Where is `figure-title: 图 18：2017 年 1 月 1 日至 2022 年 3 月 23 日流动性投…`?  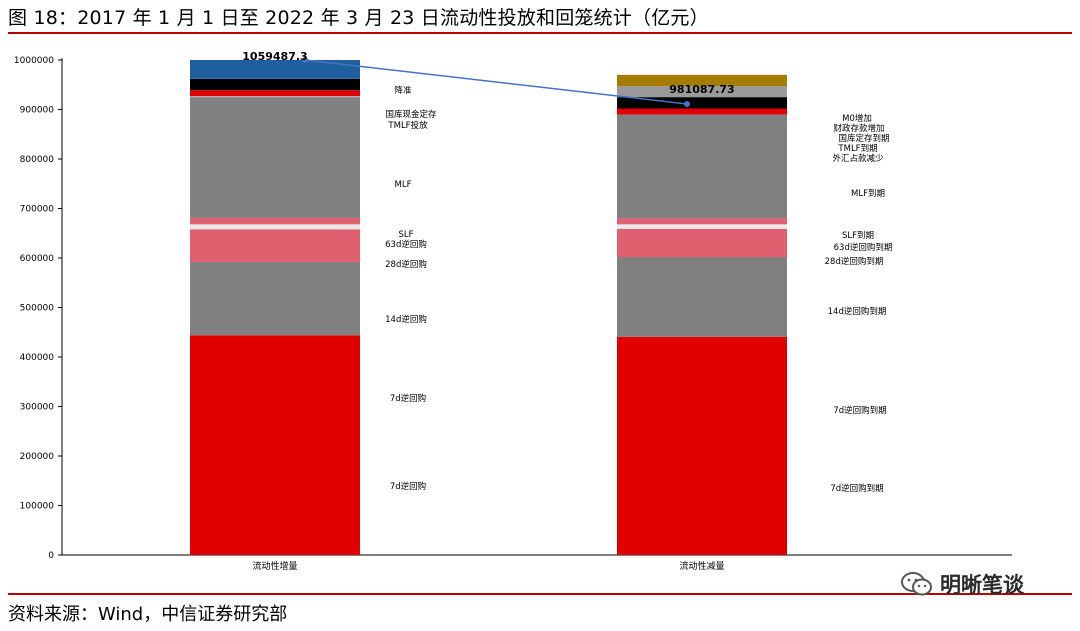
figure-title: 图 18：2017 年 1 月 1 日至 2022 年 3 月 23 日流动性投… is located at coordinates (358, 18).